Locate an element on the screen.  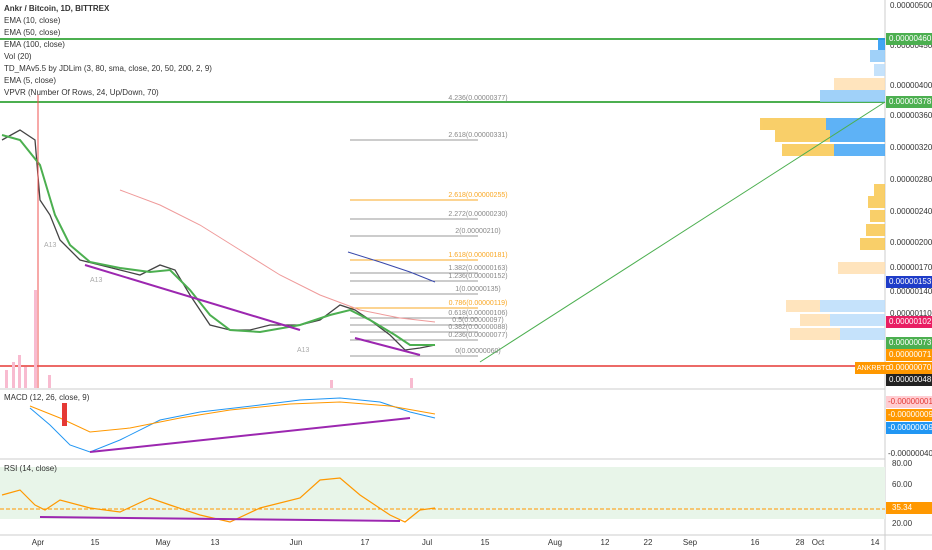
time-label: Aug is located at coordinates (555, 542).